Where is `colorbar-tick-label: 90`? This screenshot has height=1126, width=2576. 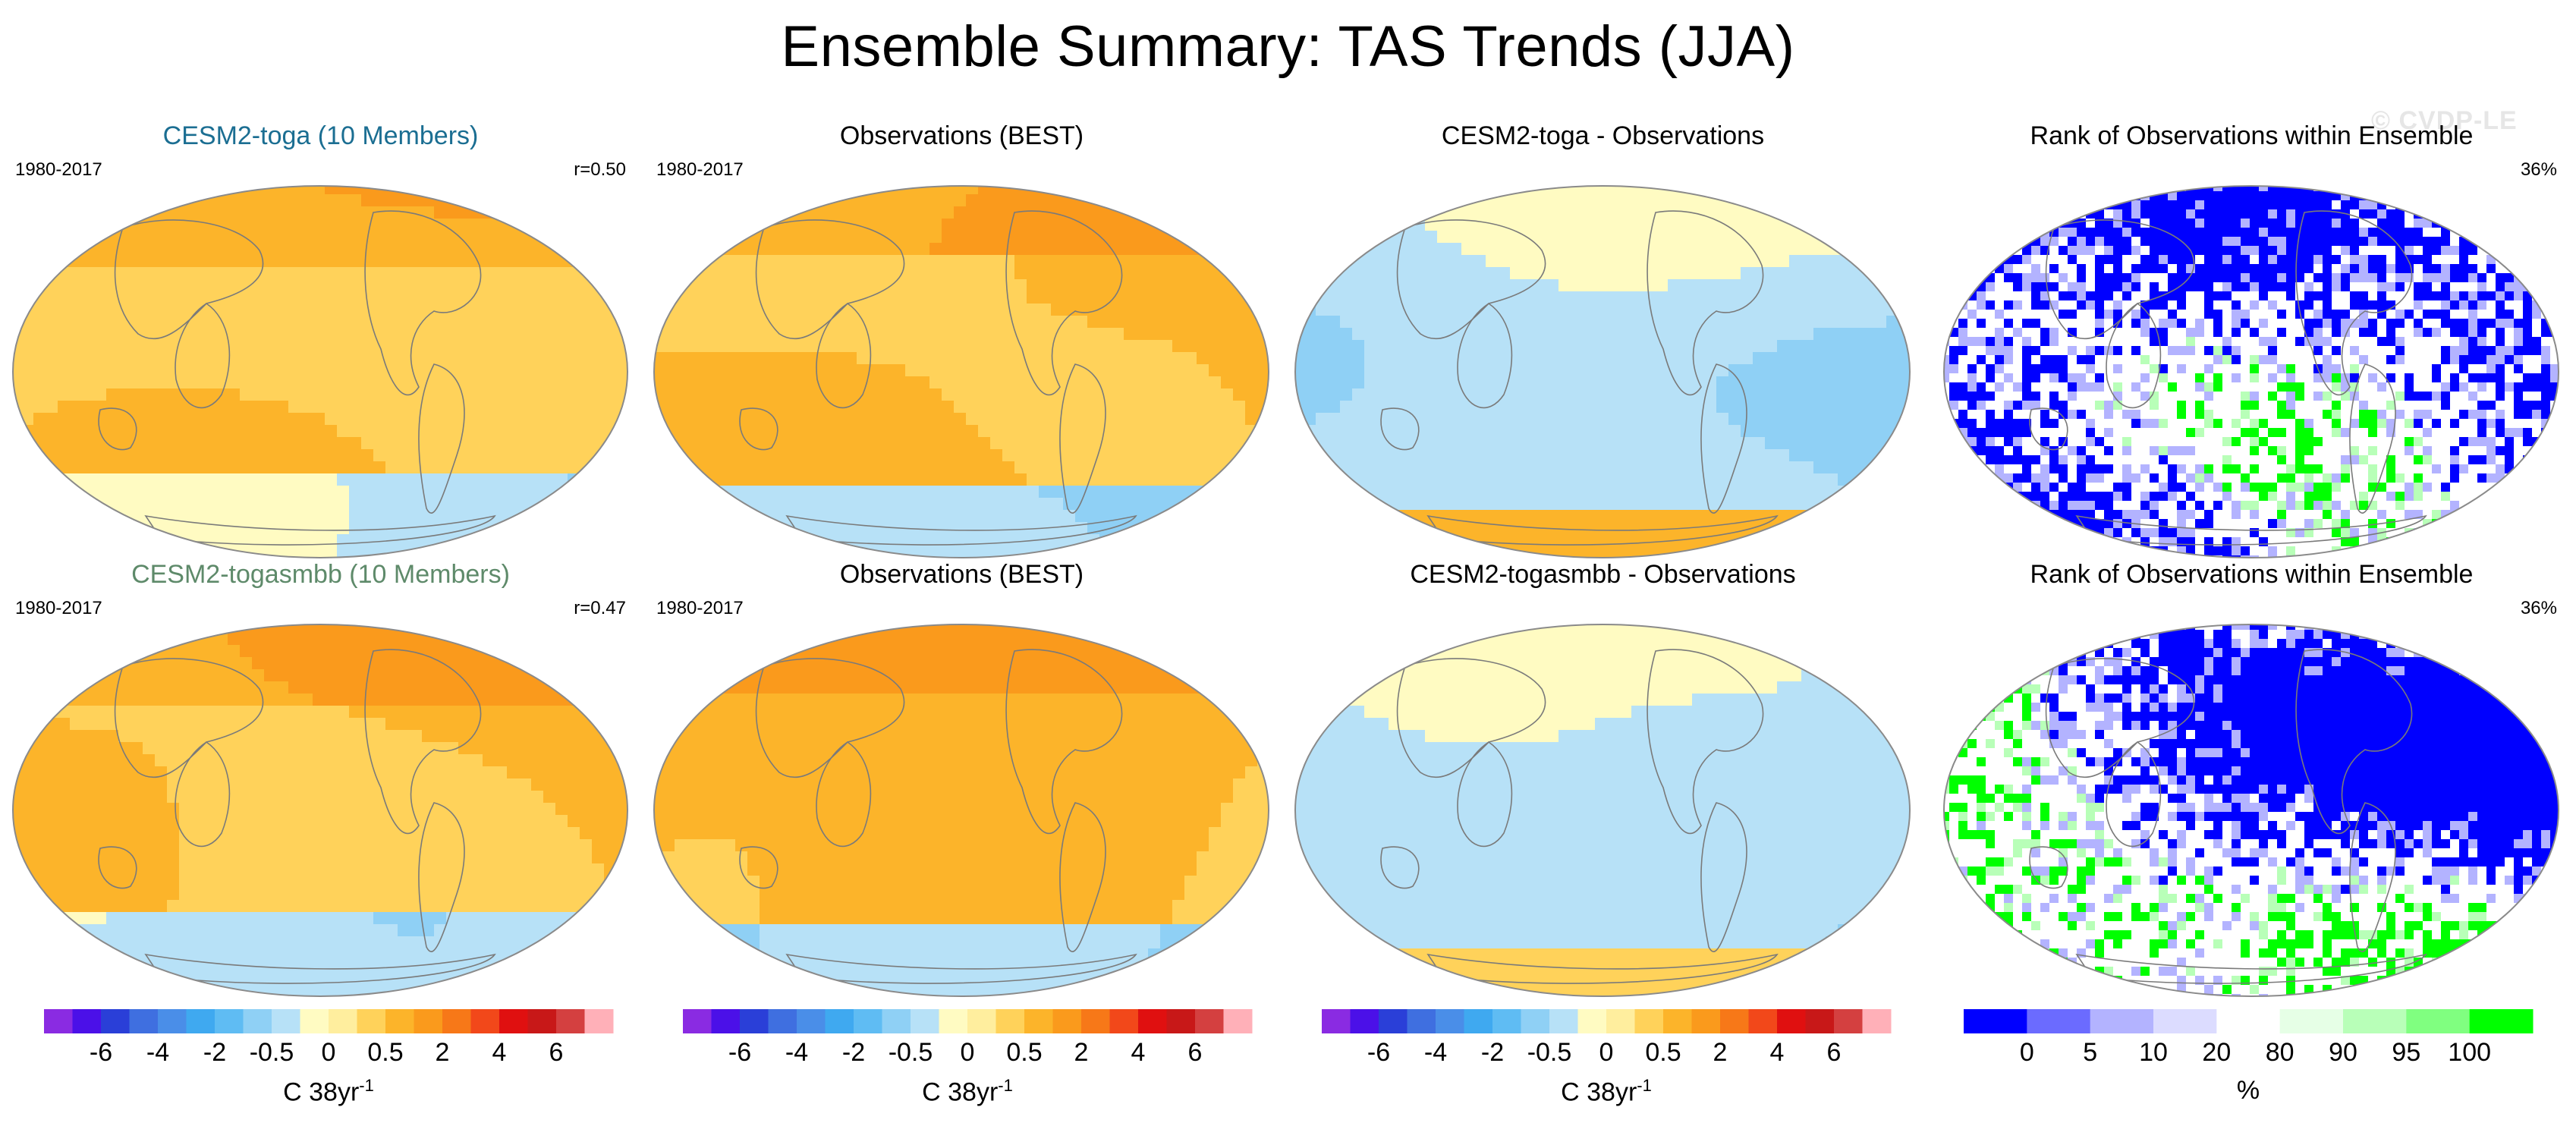
colorbar-tick-label: 90 is located at coordinates (2343, 1052).